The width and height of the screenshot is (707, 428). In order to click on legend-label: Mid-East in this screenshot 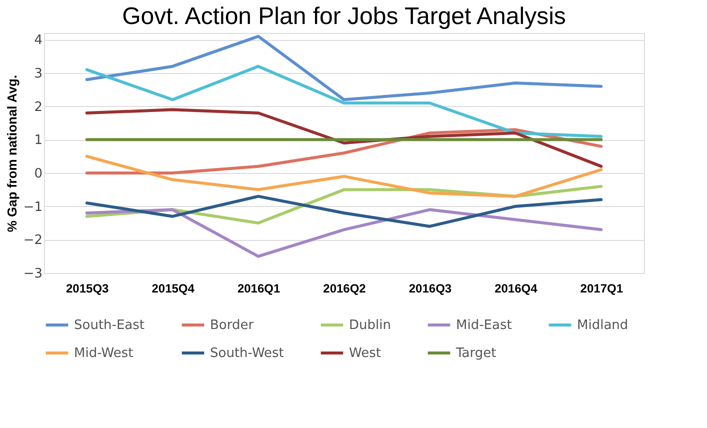, I will do `click(484, 325)`.